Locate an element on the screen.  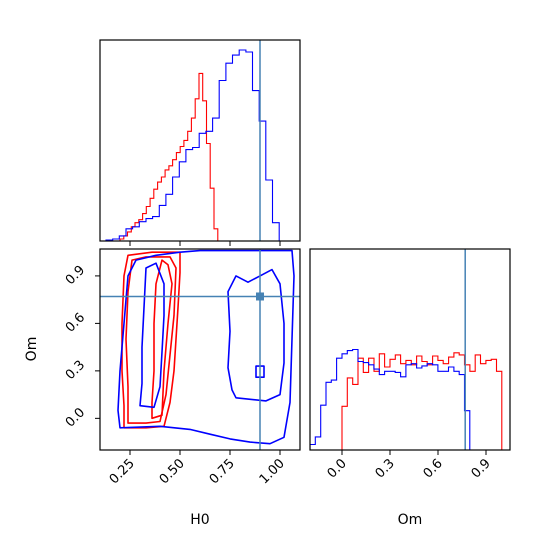
panel-h0-marginal is located at coordinates (200, 142).